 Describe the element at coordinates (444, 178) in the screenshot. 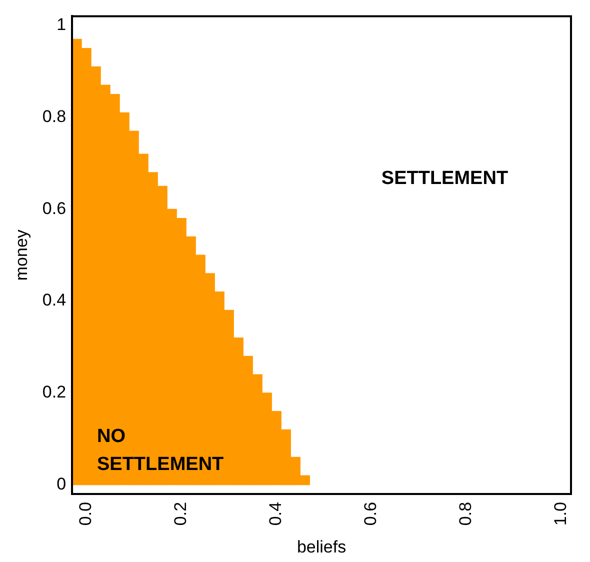

I see `annotation: SETTLEMENT` at that location.